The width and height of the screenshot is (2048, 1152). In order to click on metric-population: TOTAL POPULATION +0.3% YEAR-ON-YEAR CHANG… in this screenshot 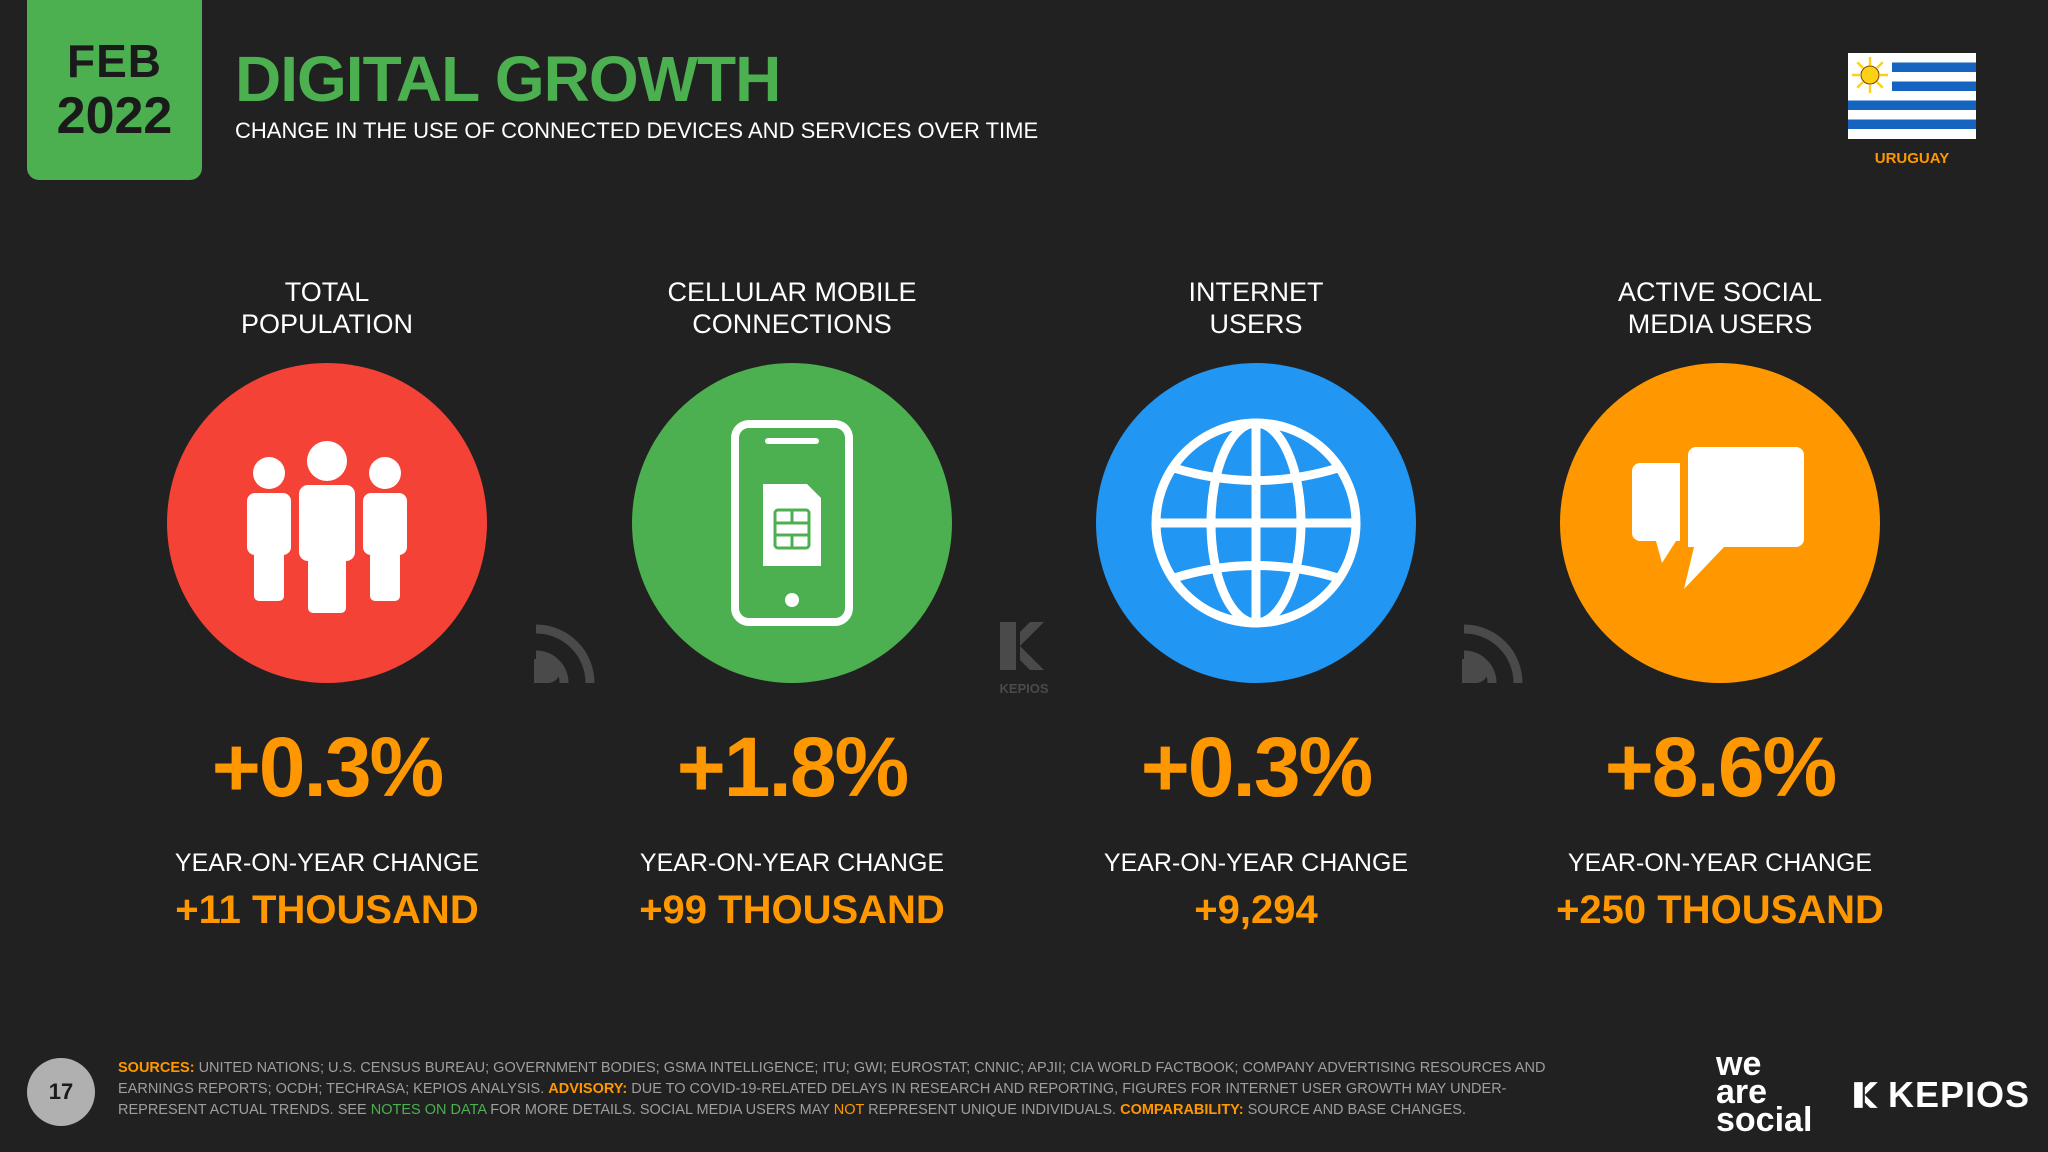, I will do `click(327, 601)`.